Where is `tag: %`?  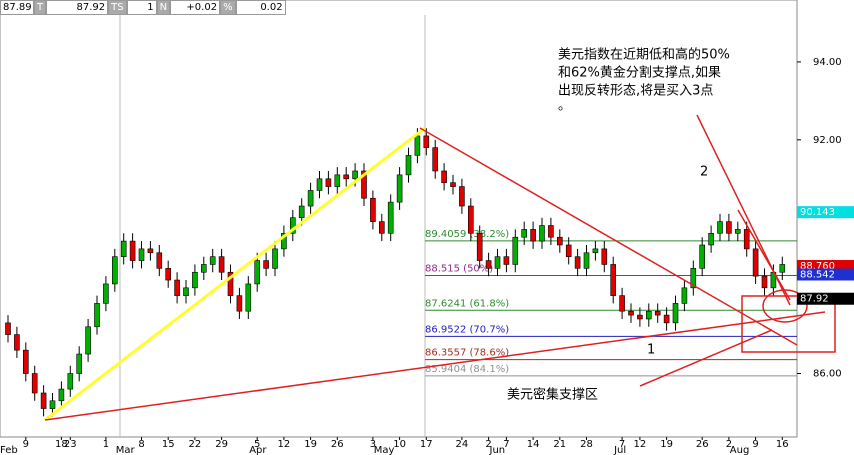 tag: % is located at coordinates (228, 7).